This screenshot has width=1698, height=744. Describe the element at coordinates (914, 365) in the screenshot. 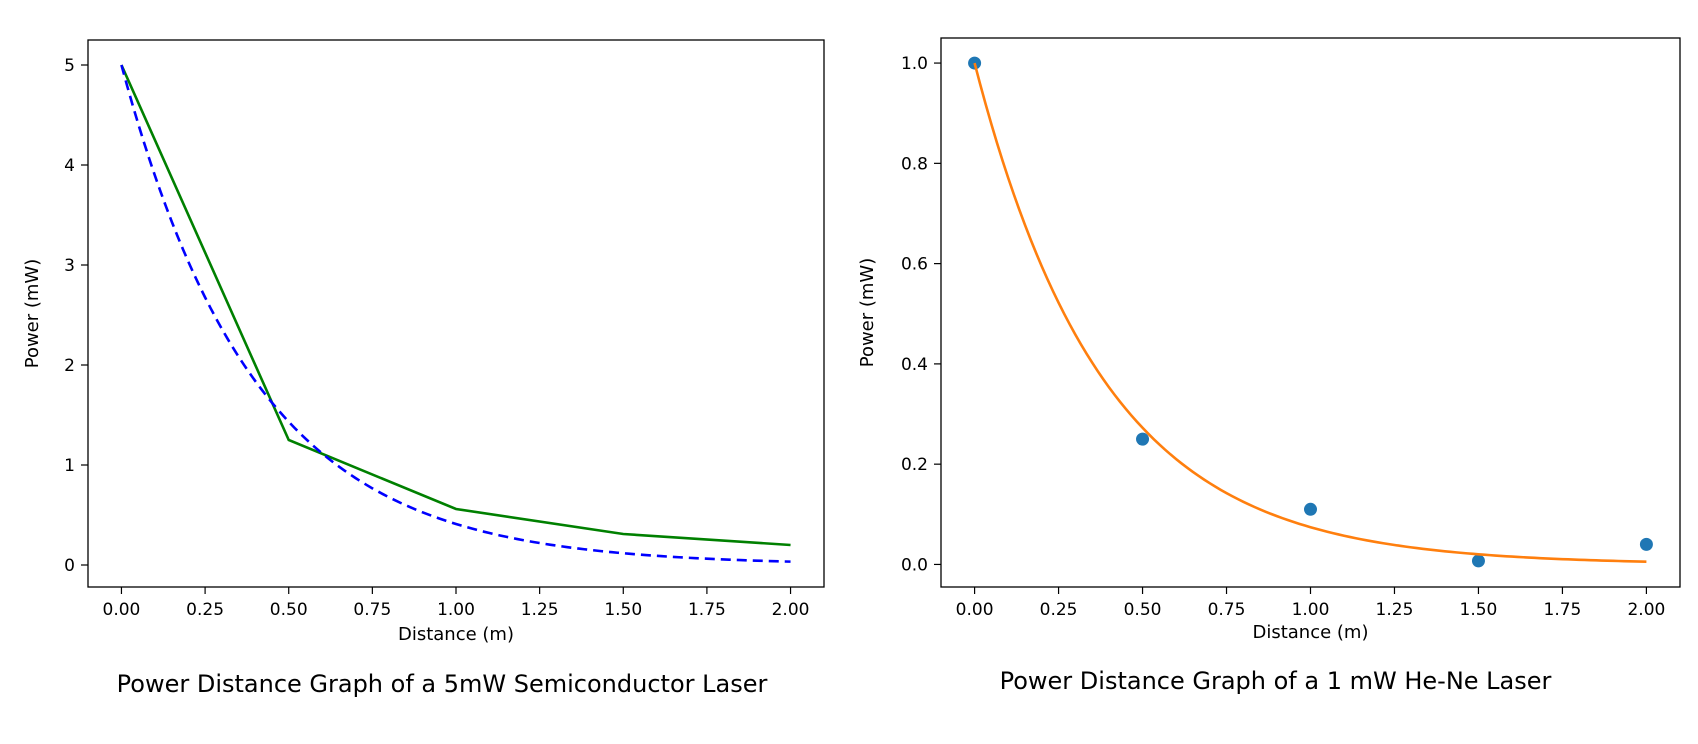

I see `he-ne-y-tick-label: 0.4` at that location.